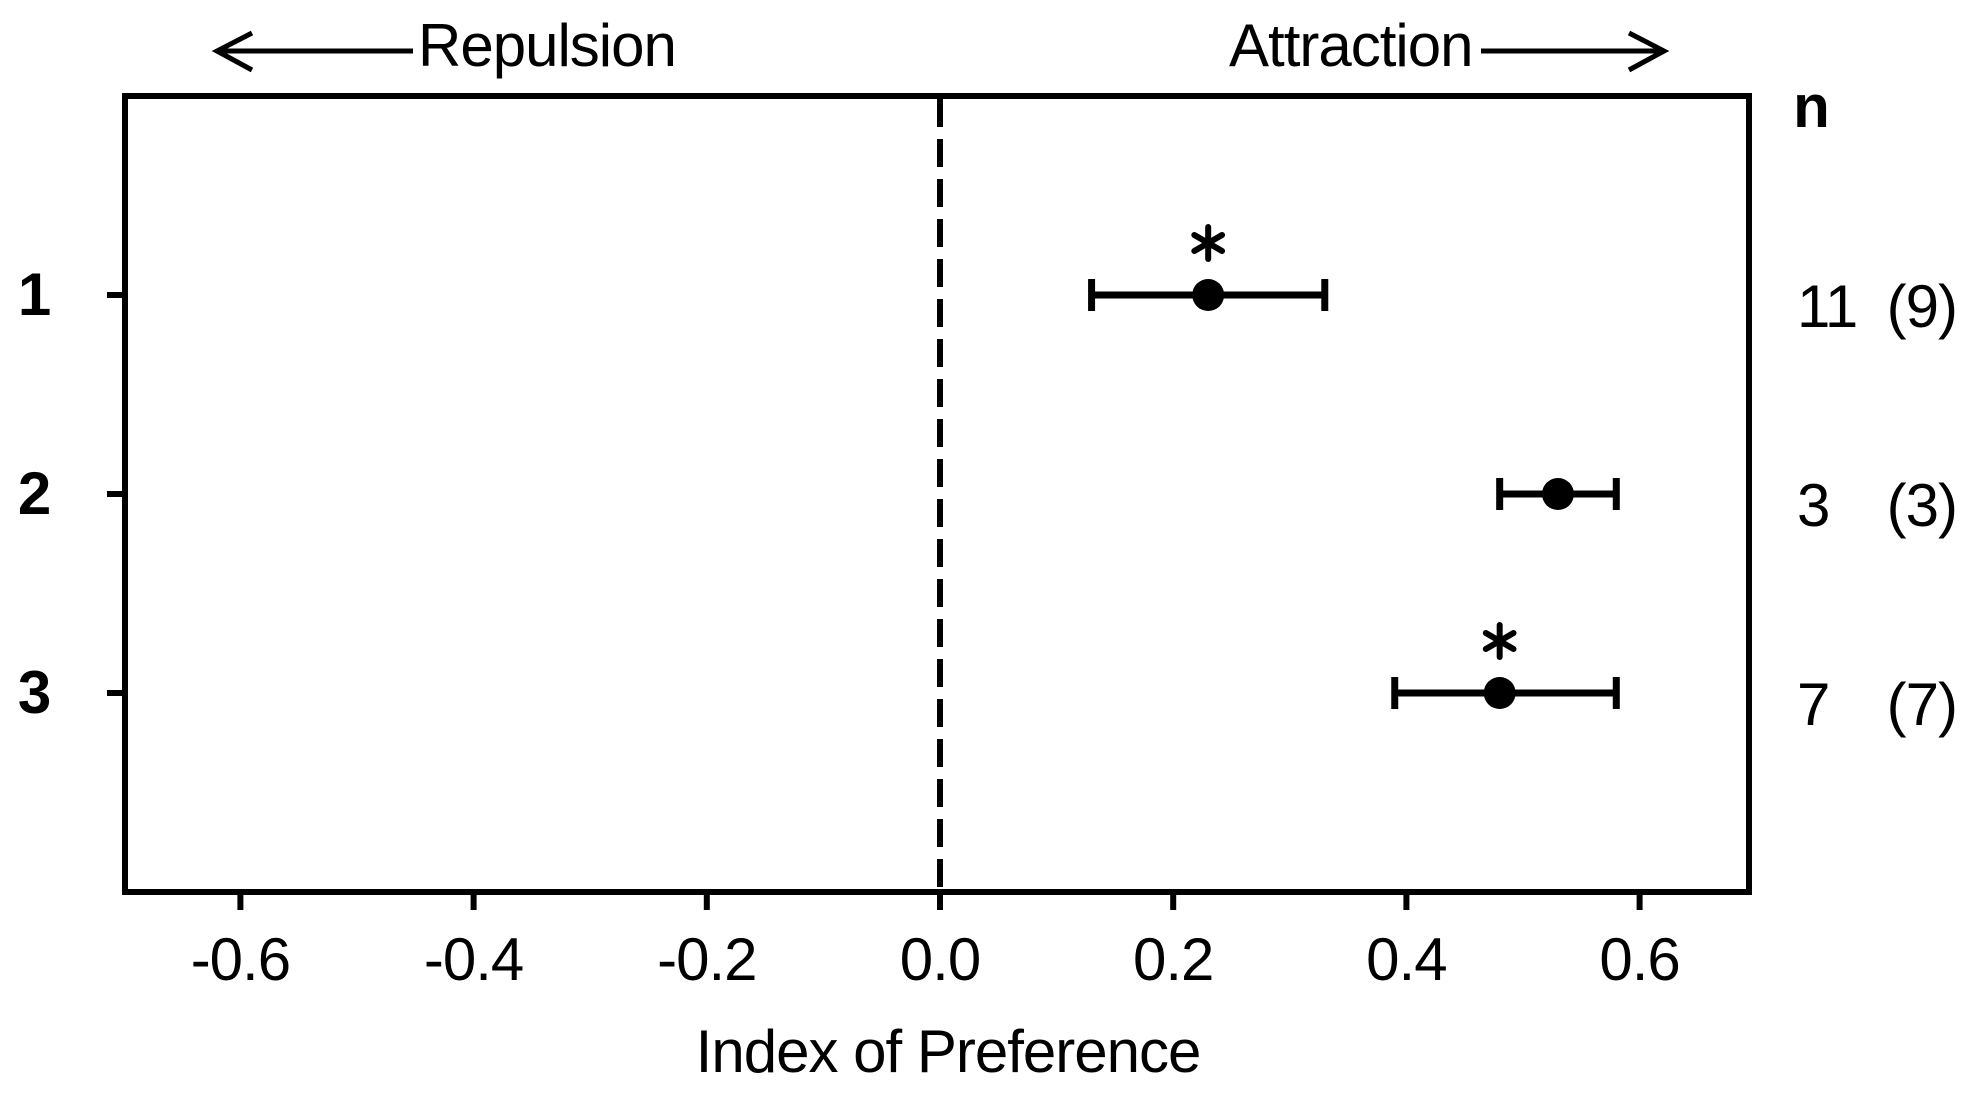 The image size is (1970, 1110). Describe the element at coordinates (1922, 704) in the screenshot. I see `n-paren: (7)` at that location.